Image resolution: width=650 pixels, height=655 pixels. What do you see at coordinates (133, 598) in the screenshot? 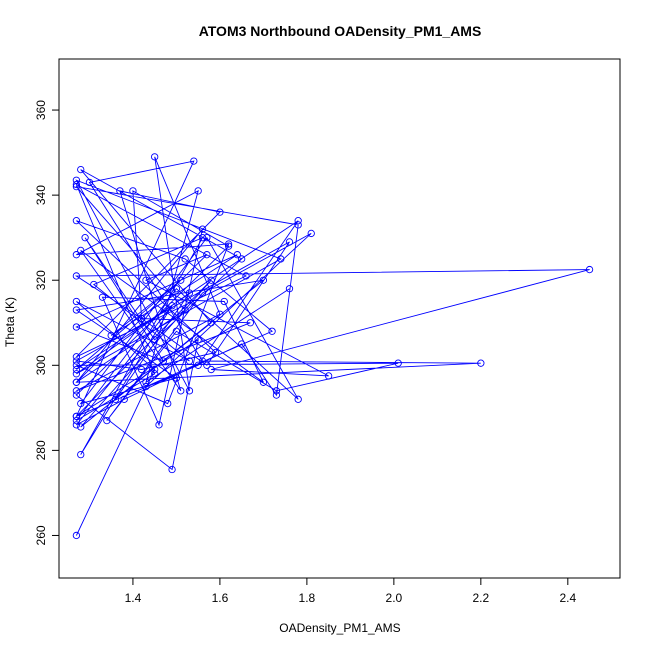
I see `x-tick-label: 1.4` at bounding box center [133, 598].